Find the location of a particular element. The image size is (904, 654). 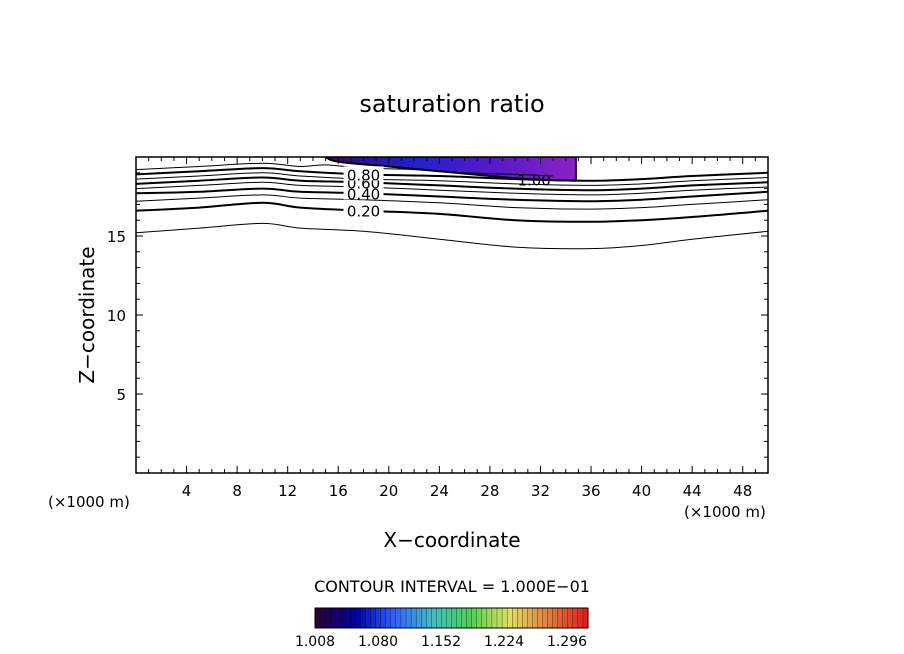

plot-area: 0.200.400.600.80 1.00 is located at coordinates (452, 203).